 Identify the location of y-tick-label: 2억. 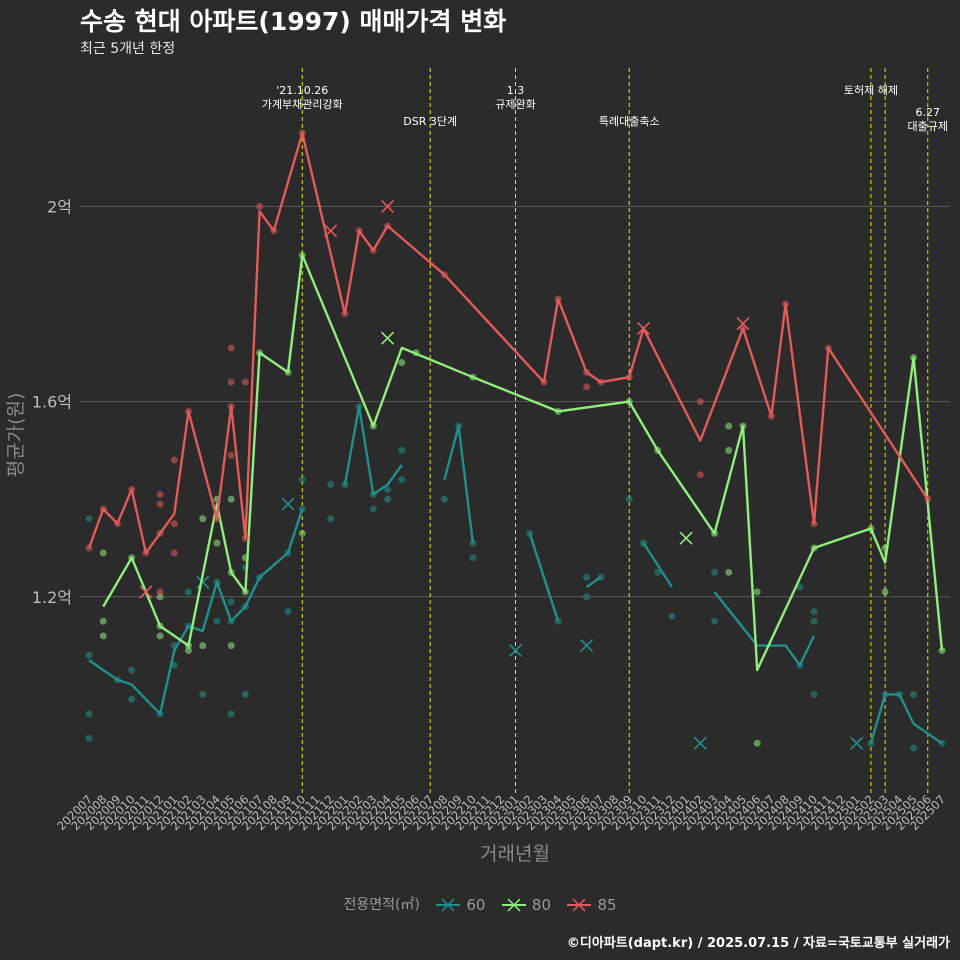
(59, 206).